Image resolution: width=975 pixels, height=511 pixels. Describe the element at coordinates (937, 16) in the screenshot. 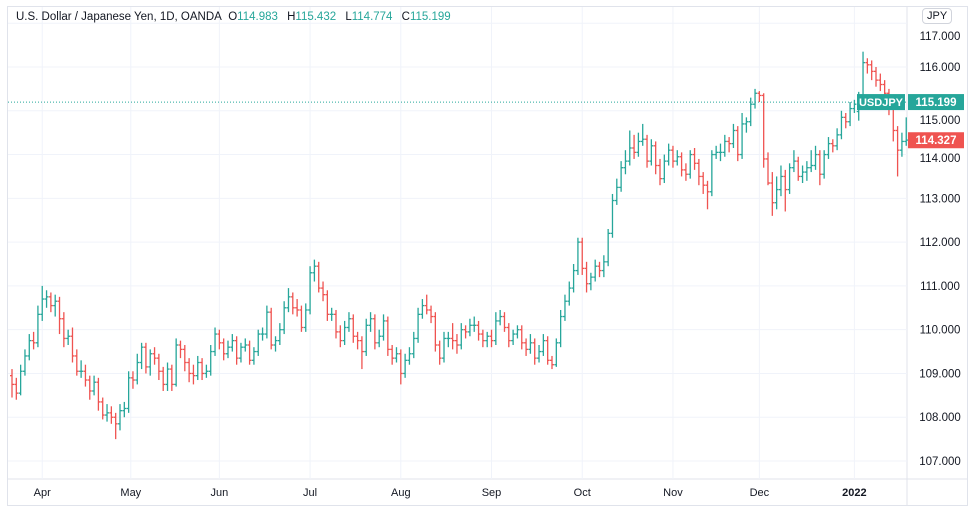

I see `currency-button: JPY` at that location.